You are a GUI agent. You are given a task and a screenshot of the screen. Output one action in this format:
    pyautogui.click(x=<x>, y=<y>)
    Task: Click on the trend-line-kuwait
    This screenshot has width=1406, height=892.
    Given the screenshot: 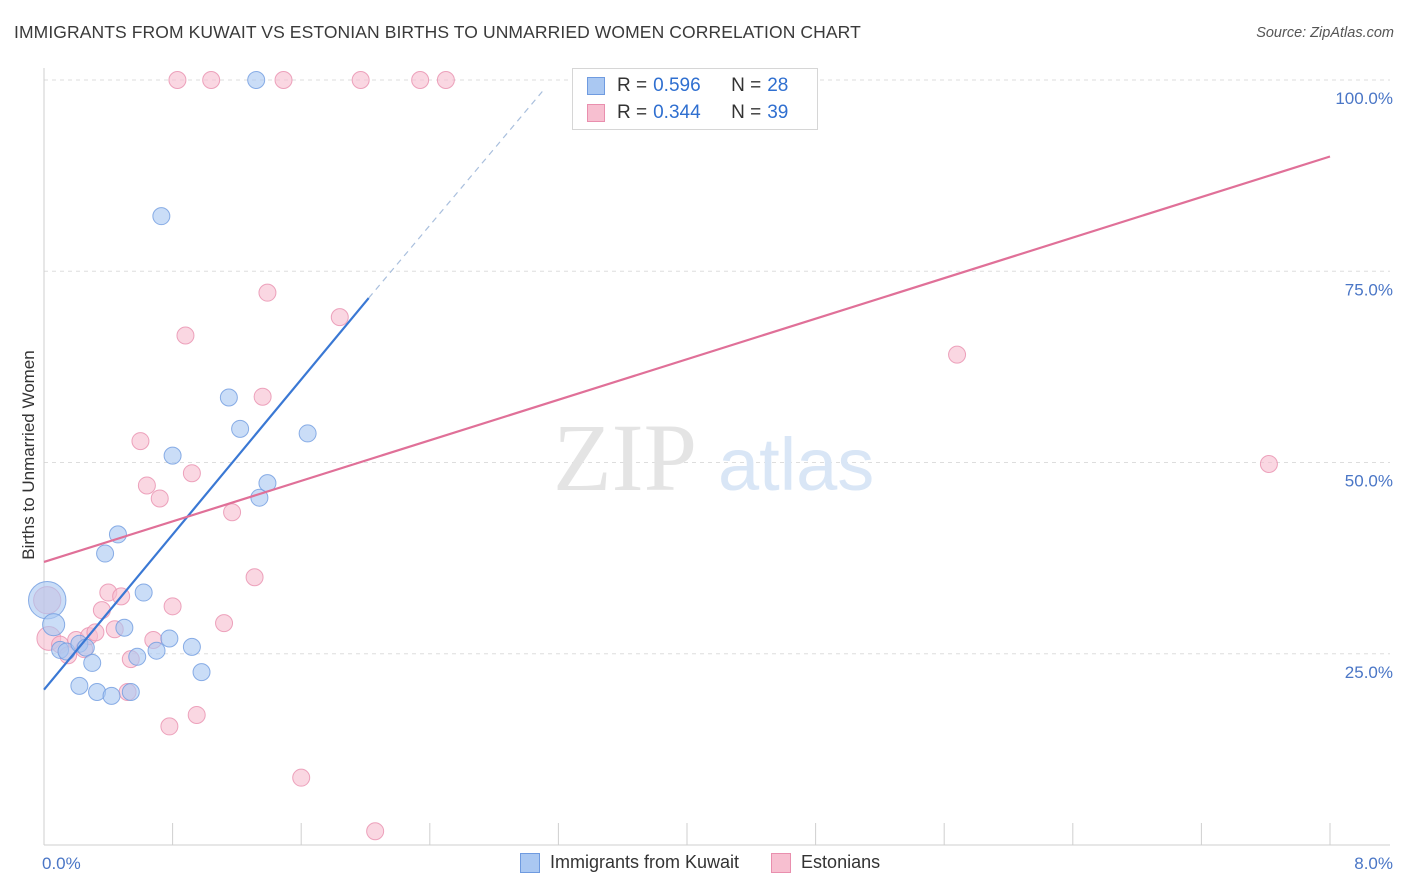 What is the action you would take?
    pyautogui.click(x=206, y=494)
    